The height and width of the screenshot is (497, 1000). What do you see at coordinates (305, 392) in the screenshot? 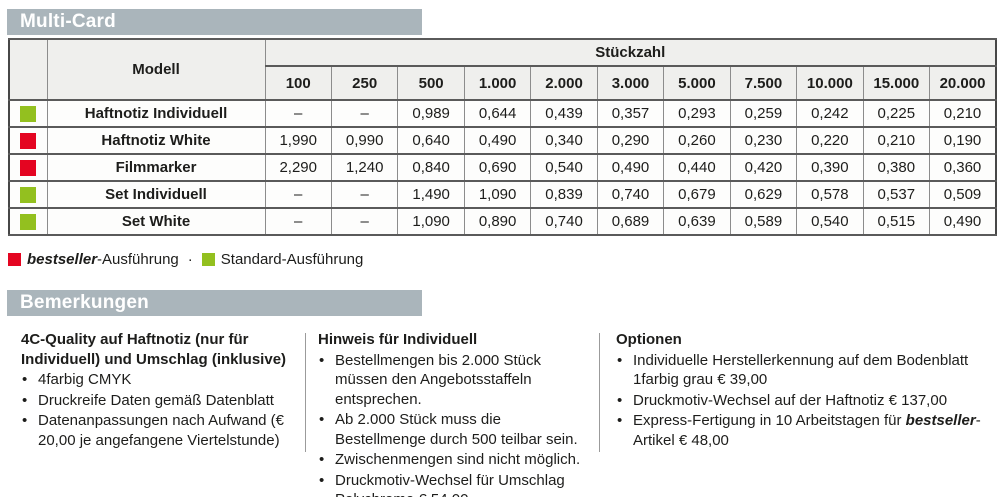
I see `column-divider` at bounding box center [305, 392].